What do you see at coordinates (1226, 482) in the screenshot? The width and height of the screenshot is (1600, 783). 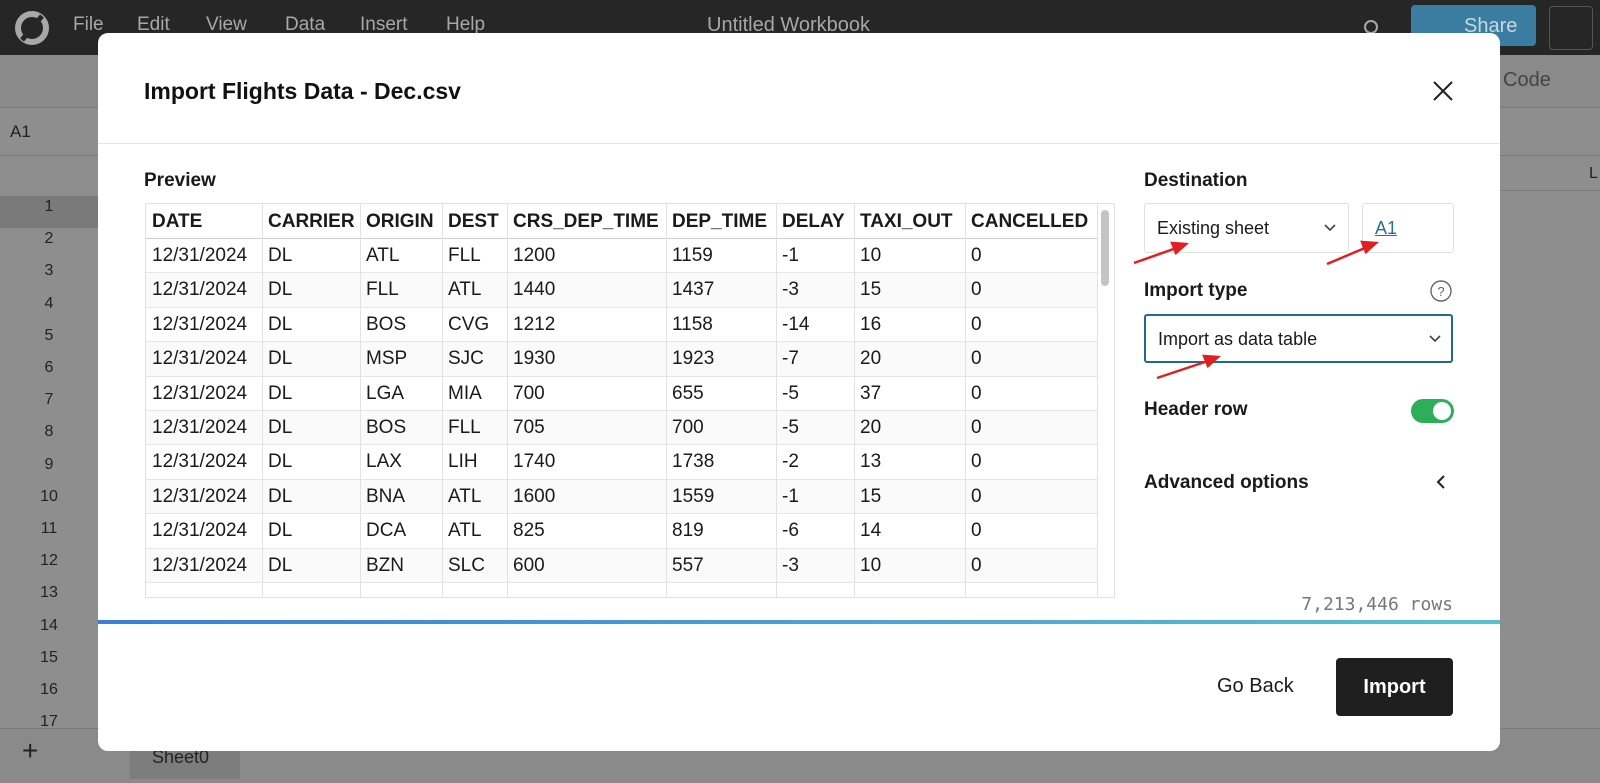 I see `advanced-options: Advanced options` at bounding box center [1226, 482].